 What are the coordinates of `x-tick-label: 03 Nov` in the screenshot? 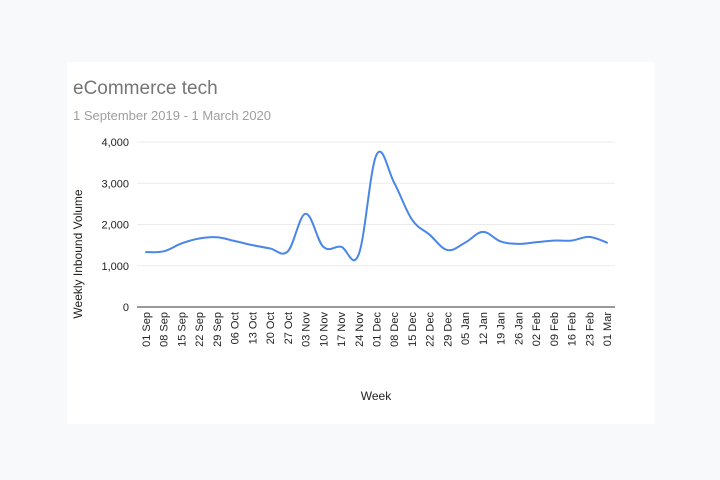 It's located at (307, 329).